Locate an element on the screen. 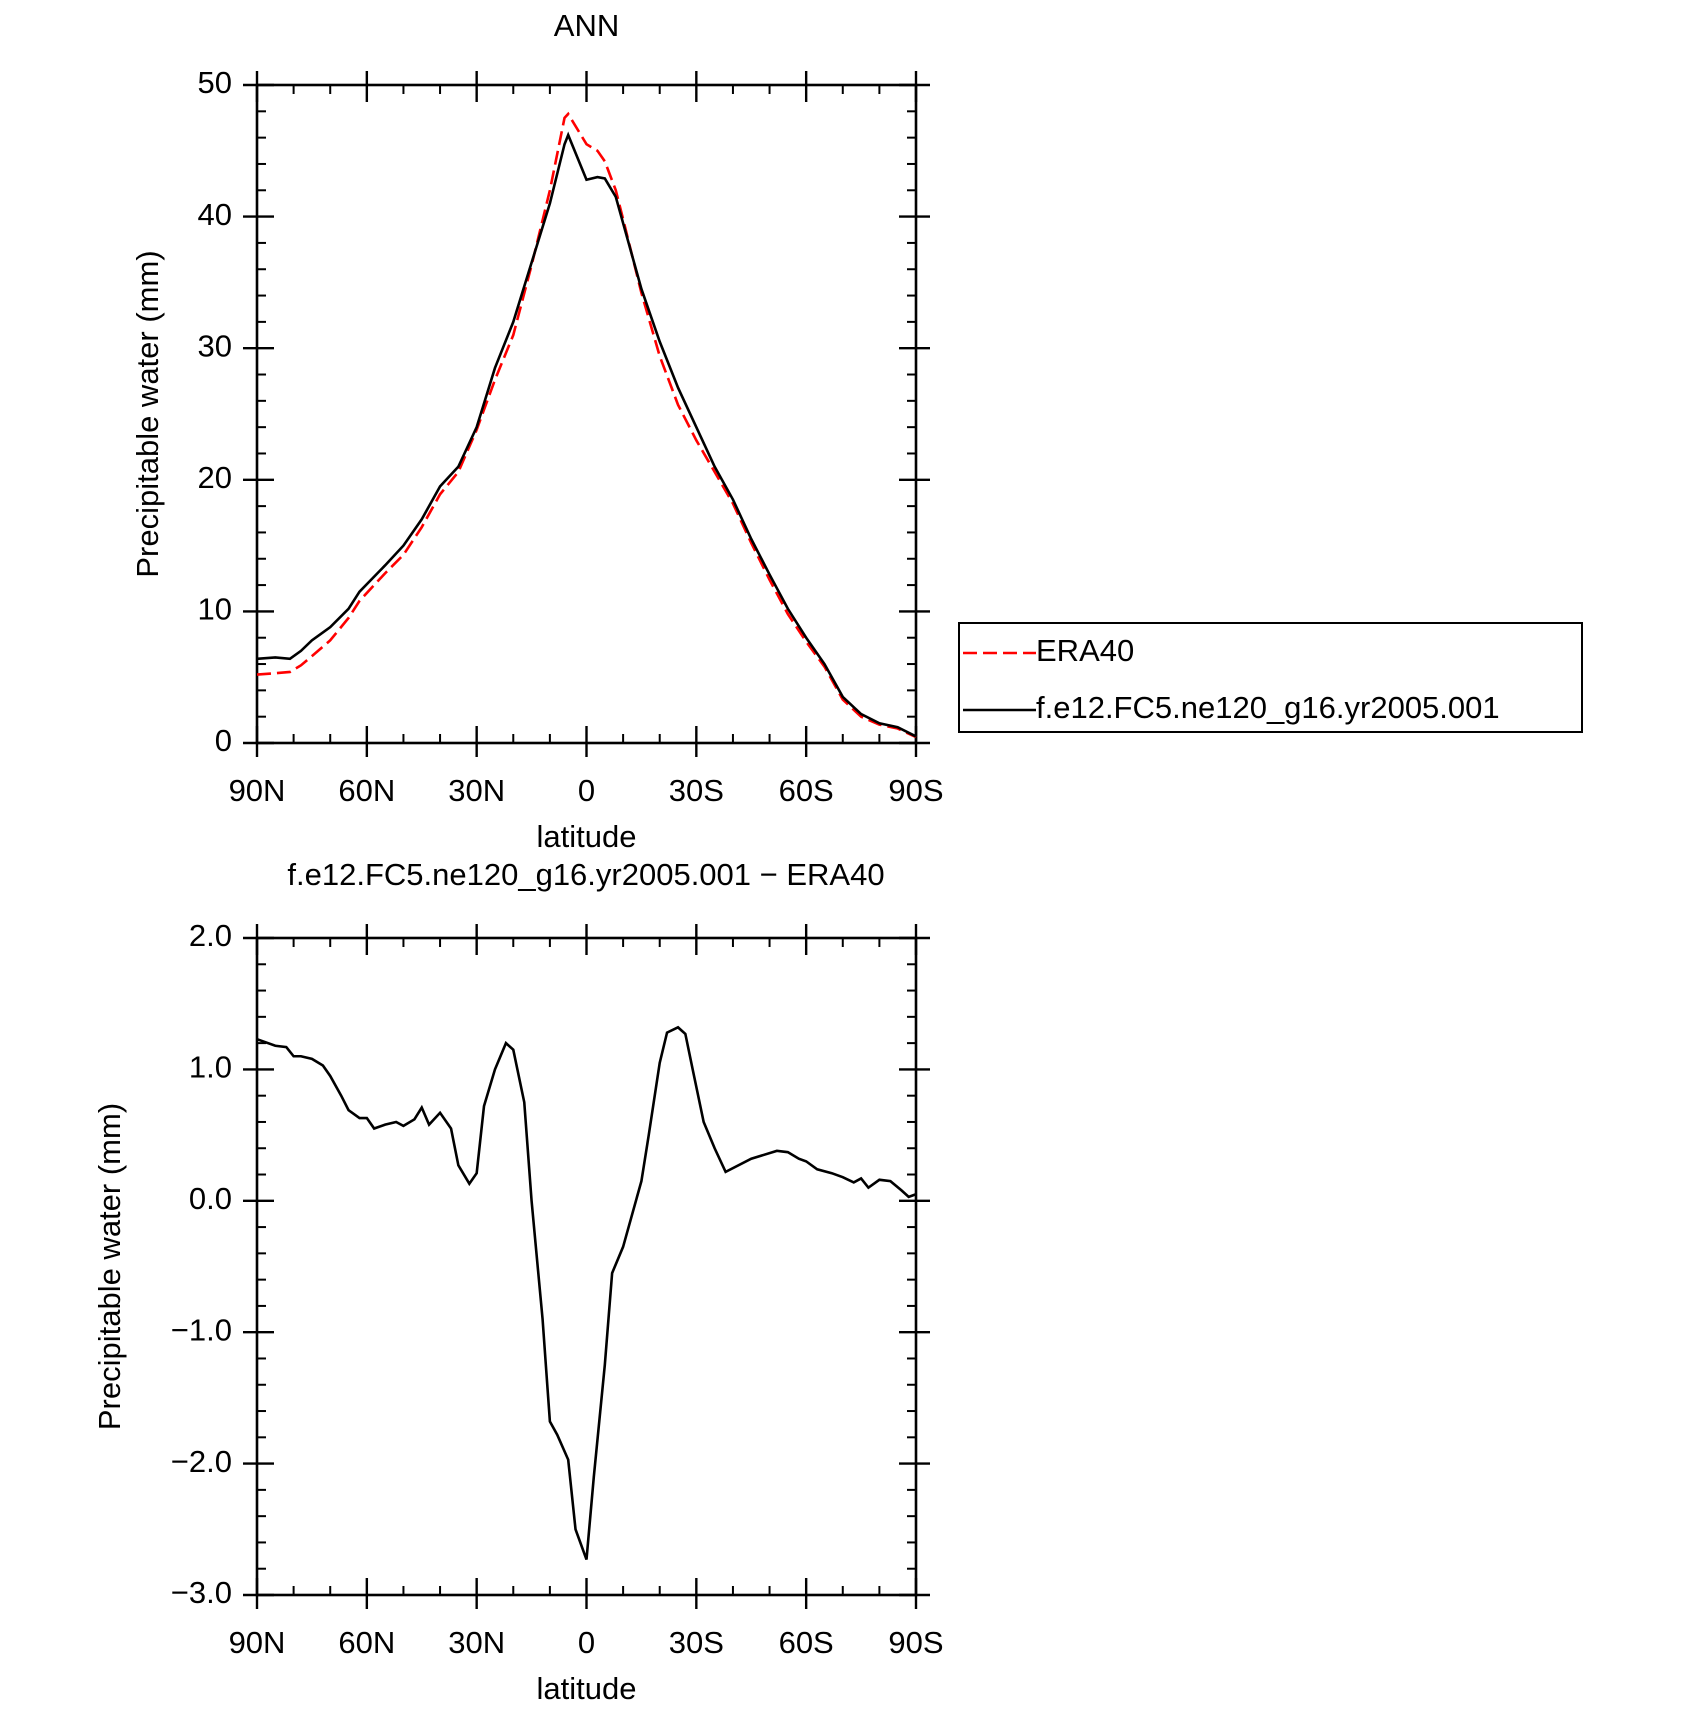 Image resolution: width=1705 pixels, height=1730 pixels. y-tick-label: 20 is located at coordinates (215, 477).